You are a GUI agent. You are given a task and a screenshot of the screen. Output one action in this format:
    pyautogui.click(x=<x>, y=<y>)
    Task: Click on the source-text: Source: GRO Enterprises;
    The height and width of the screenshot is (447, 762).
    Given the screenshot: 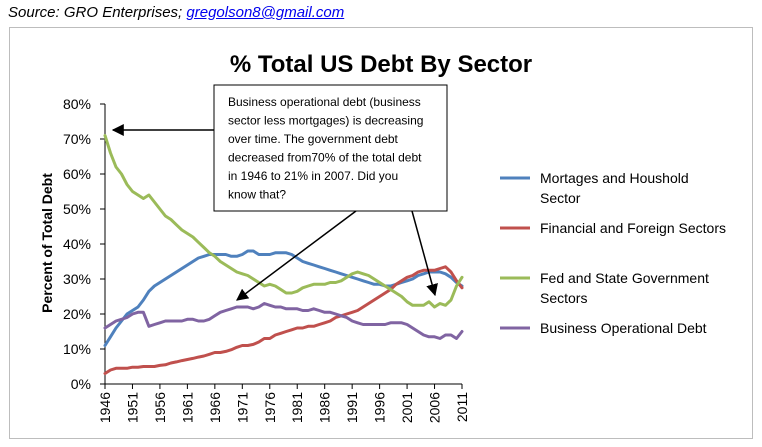 What is the action you would take?
    pyautogui.click(x=97, y=12)
    